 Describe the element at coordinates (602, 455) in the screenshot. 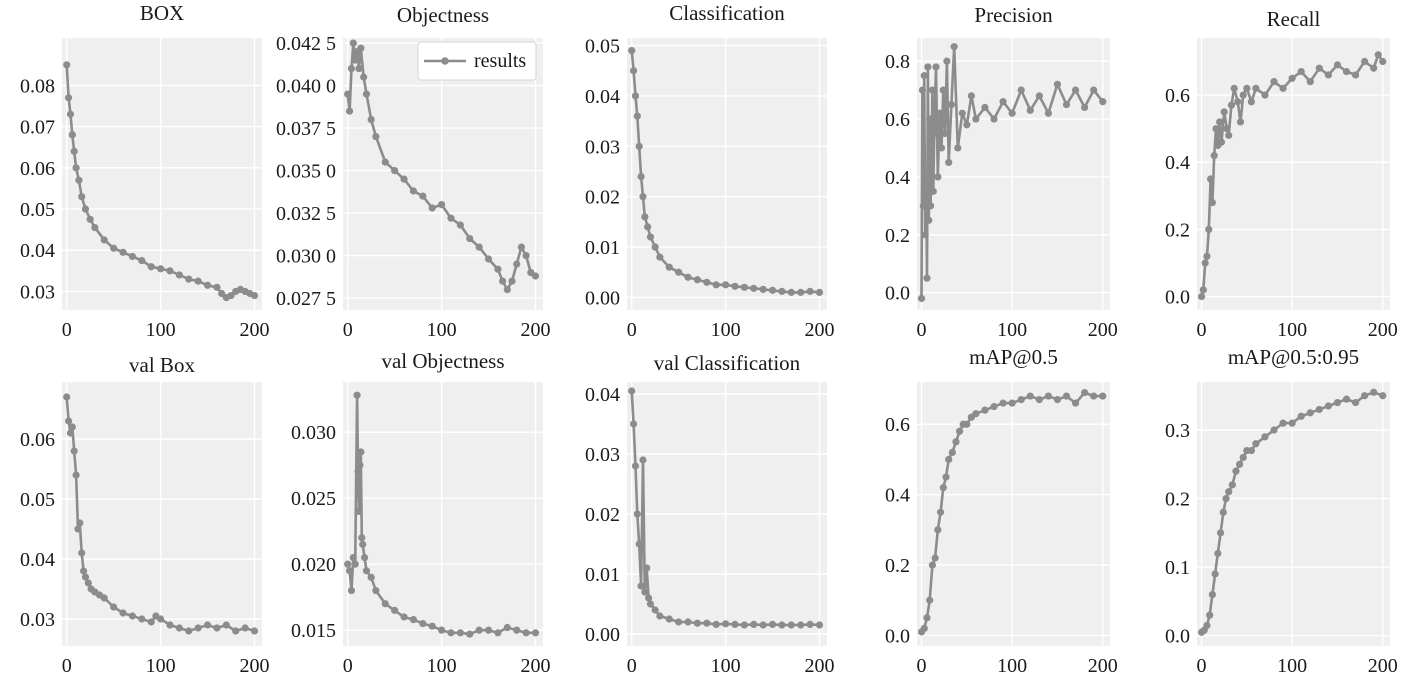

I see `y-tick-label: 0.03` at that location.